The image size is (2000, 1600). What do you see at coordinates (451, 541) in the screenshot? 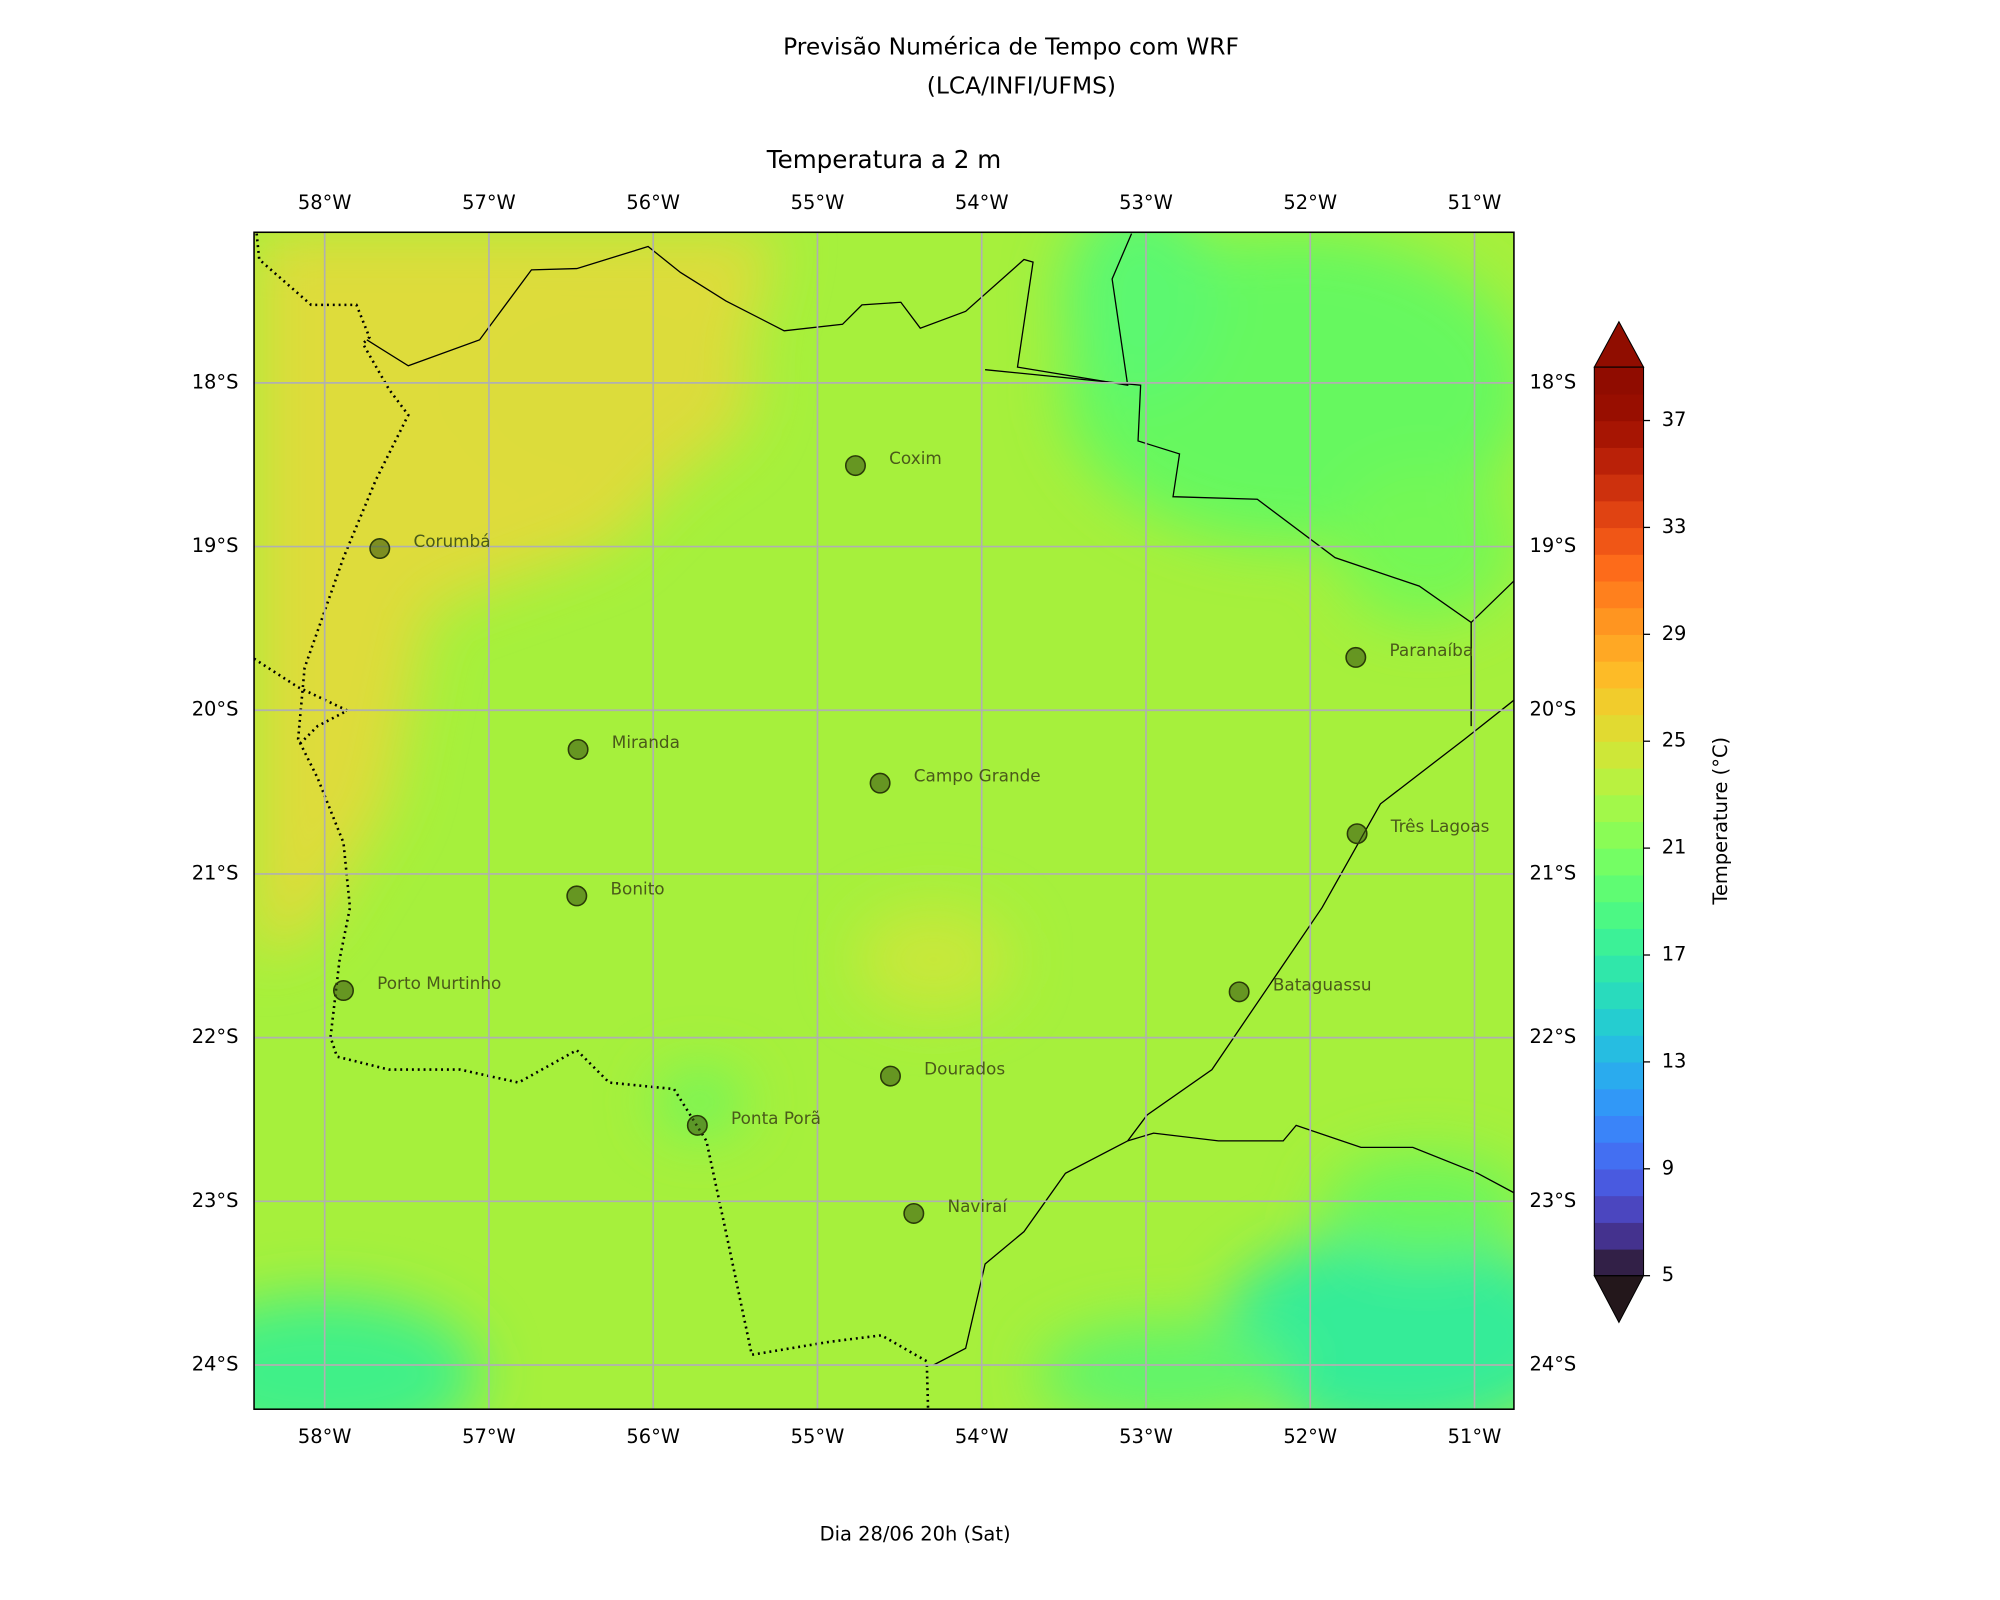
I see `city-label: Corumbá` at bounding box center [451, 541].